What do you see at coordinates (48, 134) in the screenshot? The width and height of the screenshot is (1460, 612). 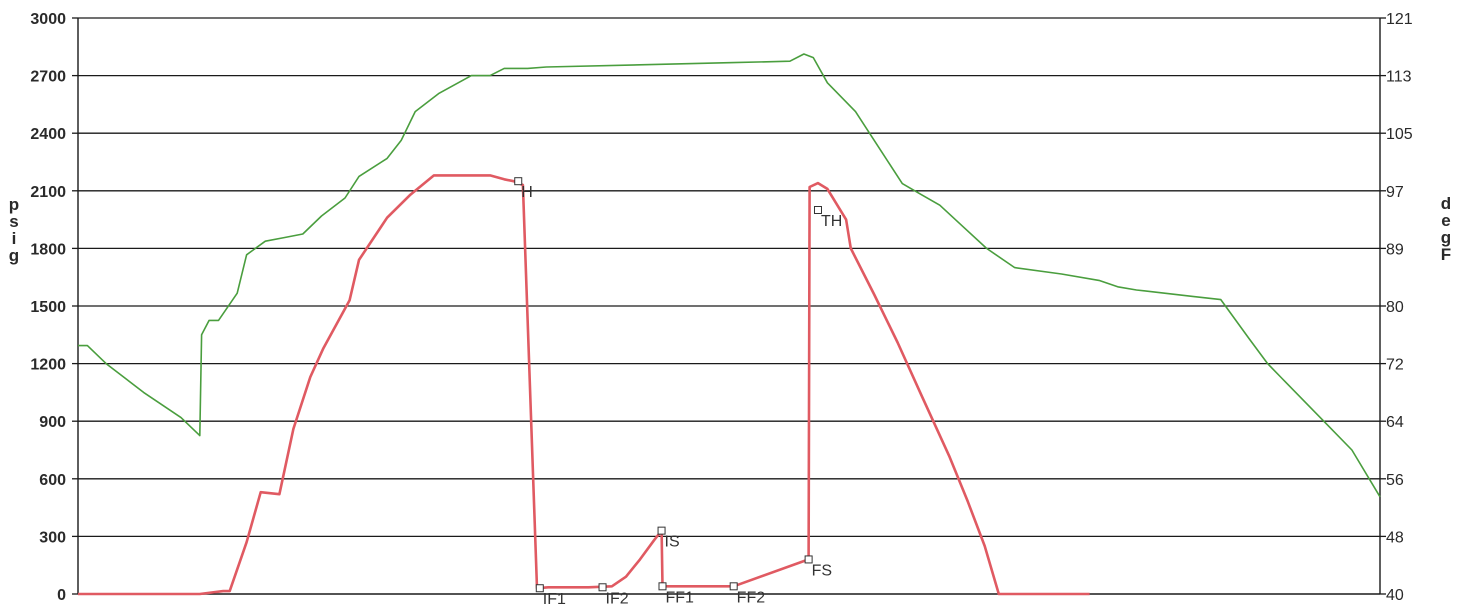 I see `left-tick-label: 2400` at bounding box center [48, 134].